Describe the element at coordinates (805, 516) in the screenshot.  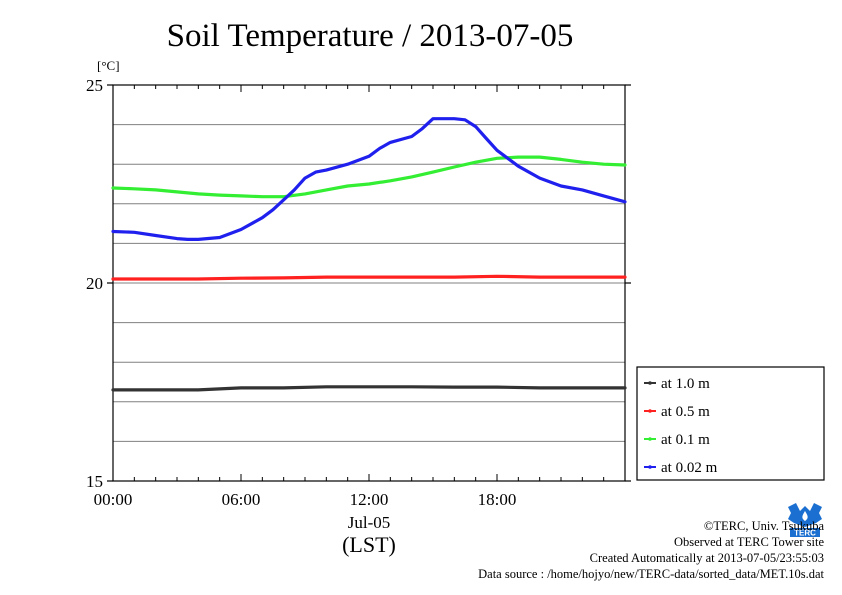
I see `logo-drop-icon` at that location.